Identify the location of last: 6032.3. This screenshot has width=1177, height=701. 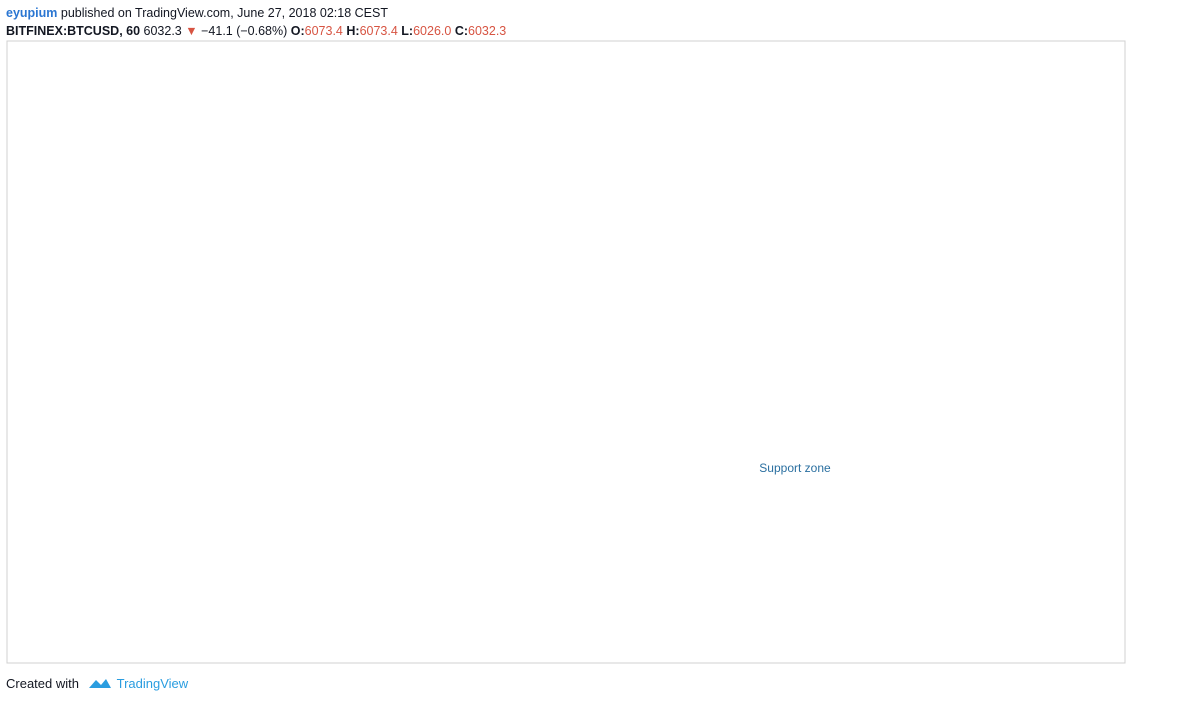
(162, 31).